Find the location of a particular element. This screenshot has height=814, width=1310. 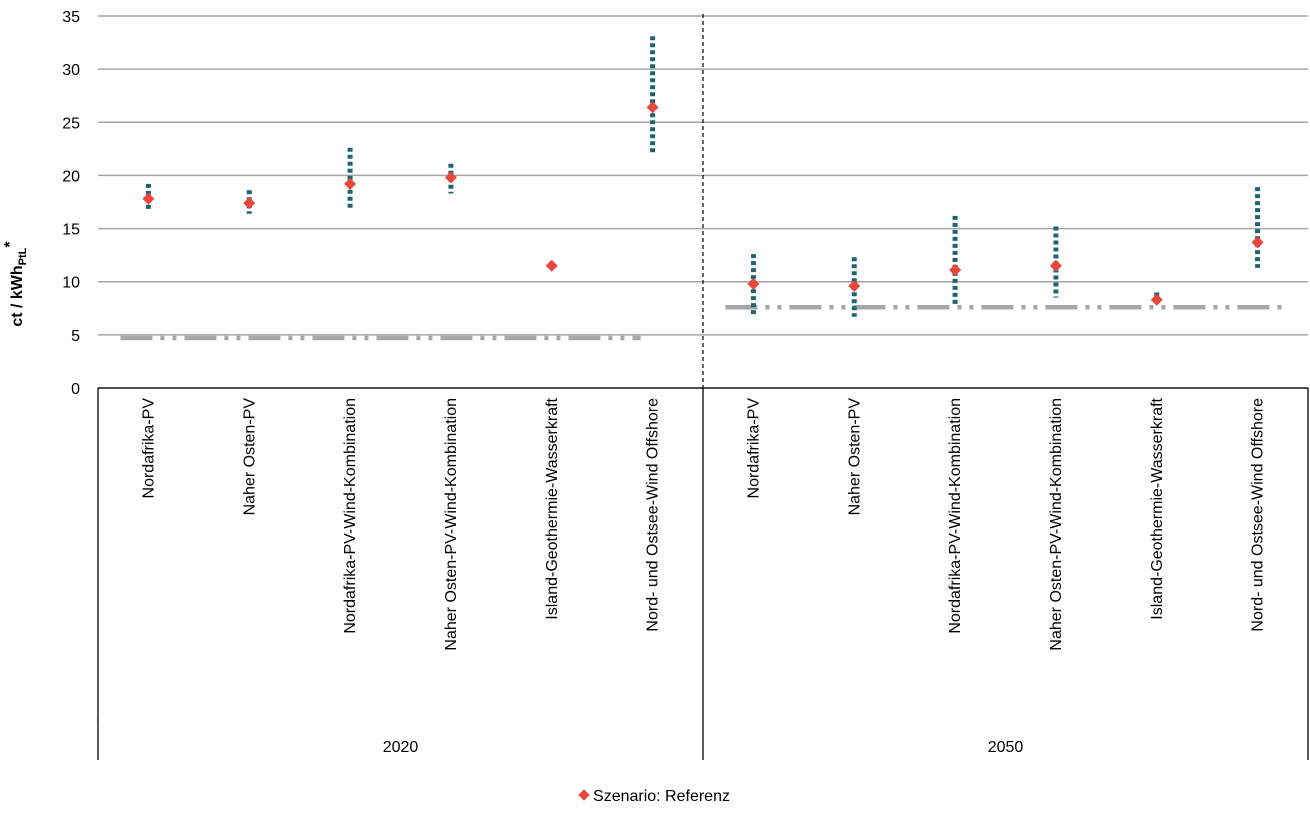

legend-label: Szenario: Referenz is located at coordinates (661, 796).